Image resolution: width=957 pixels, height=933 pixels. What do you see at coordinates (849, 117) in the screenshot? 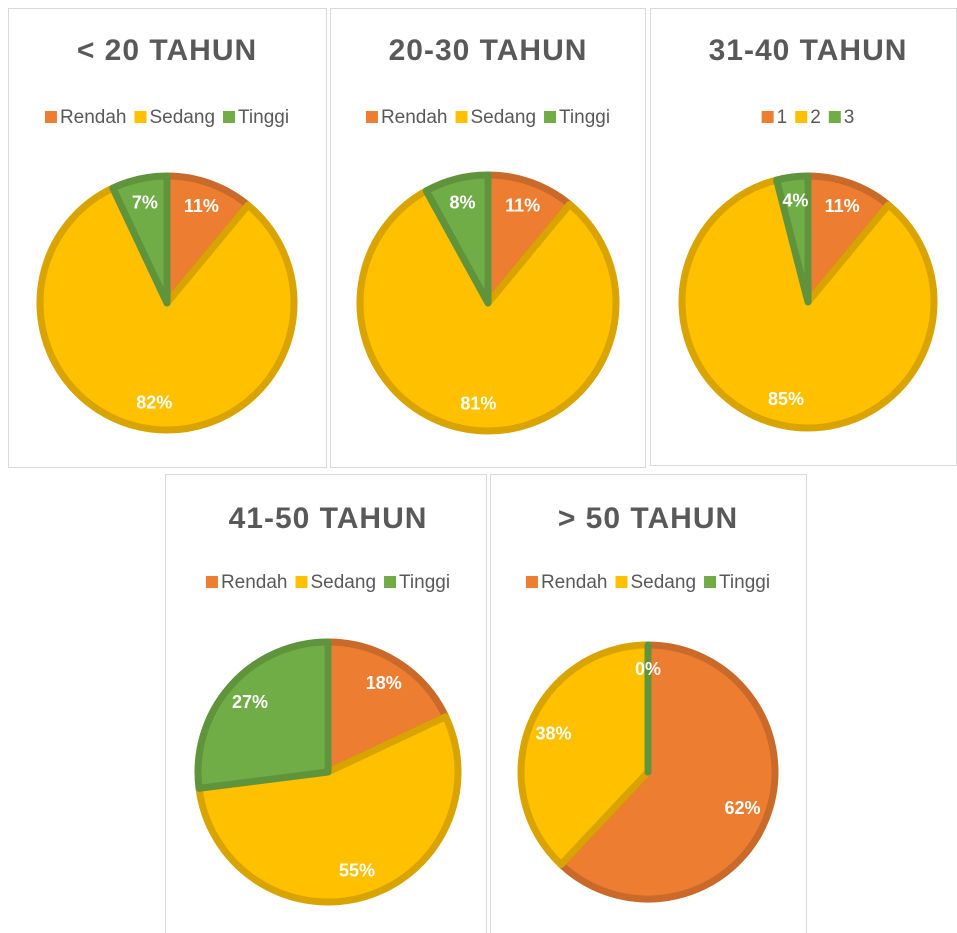
I see `legend-label: 3` at bounding box center [849, 117].